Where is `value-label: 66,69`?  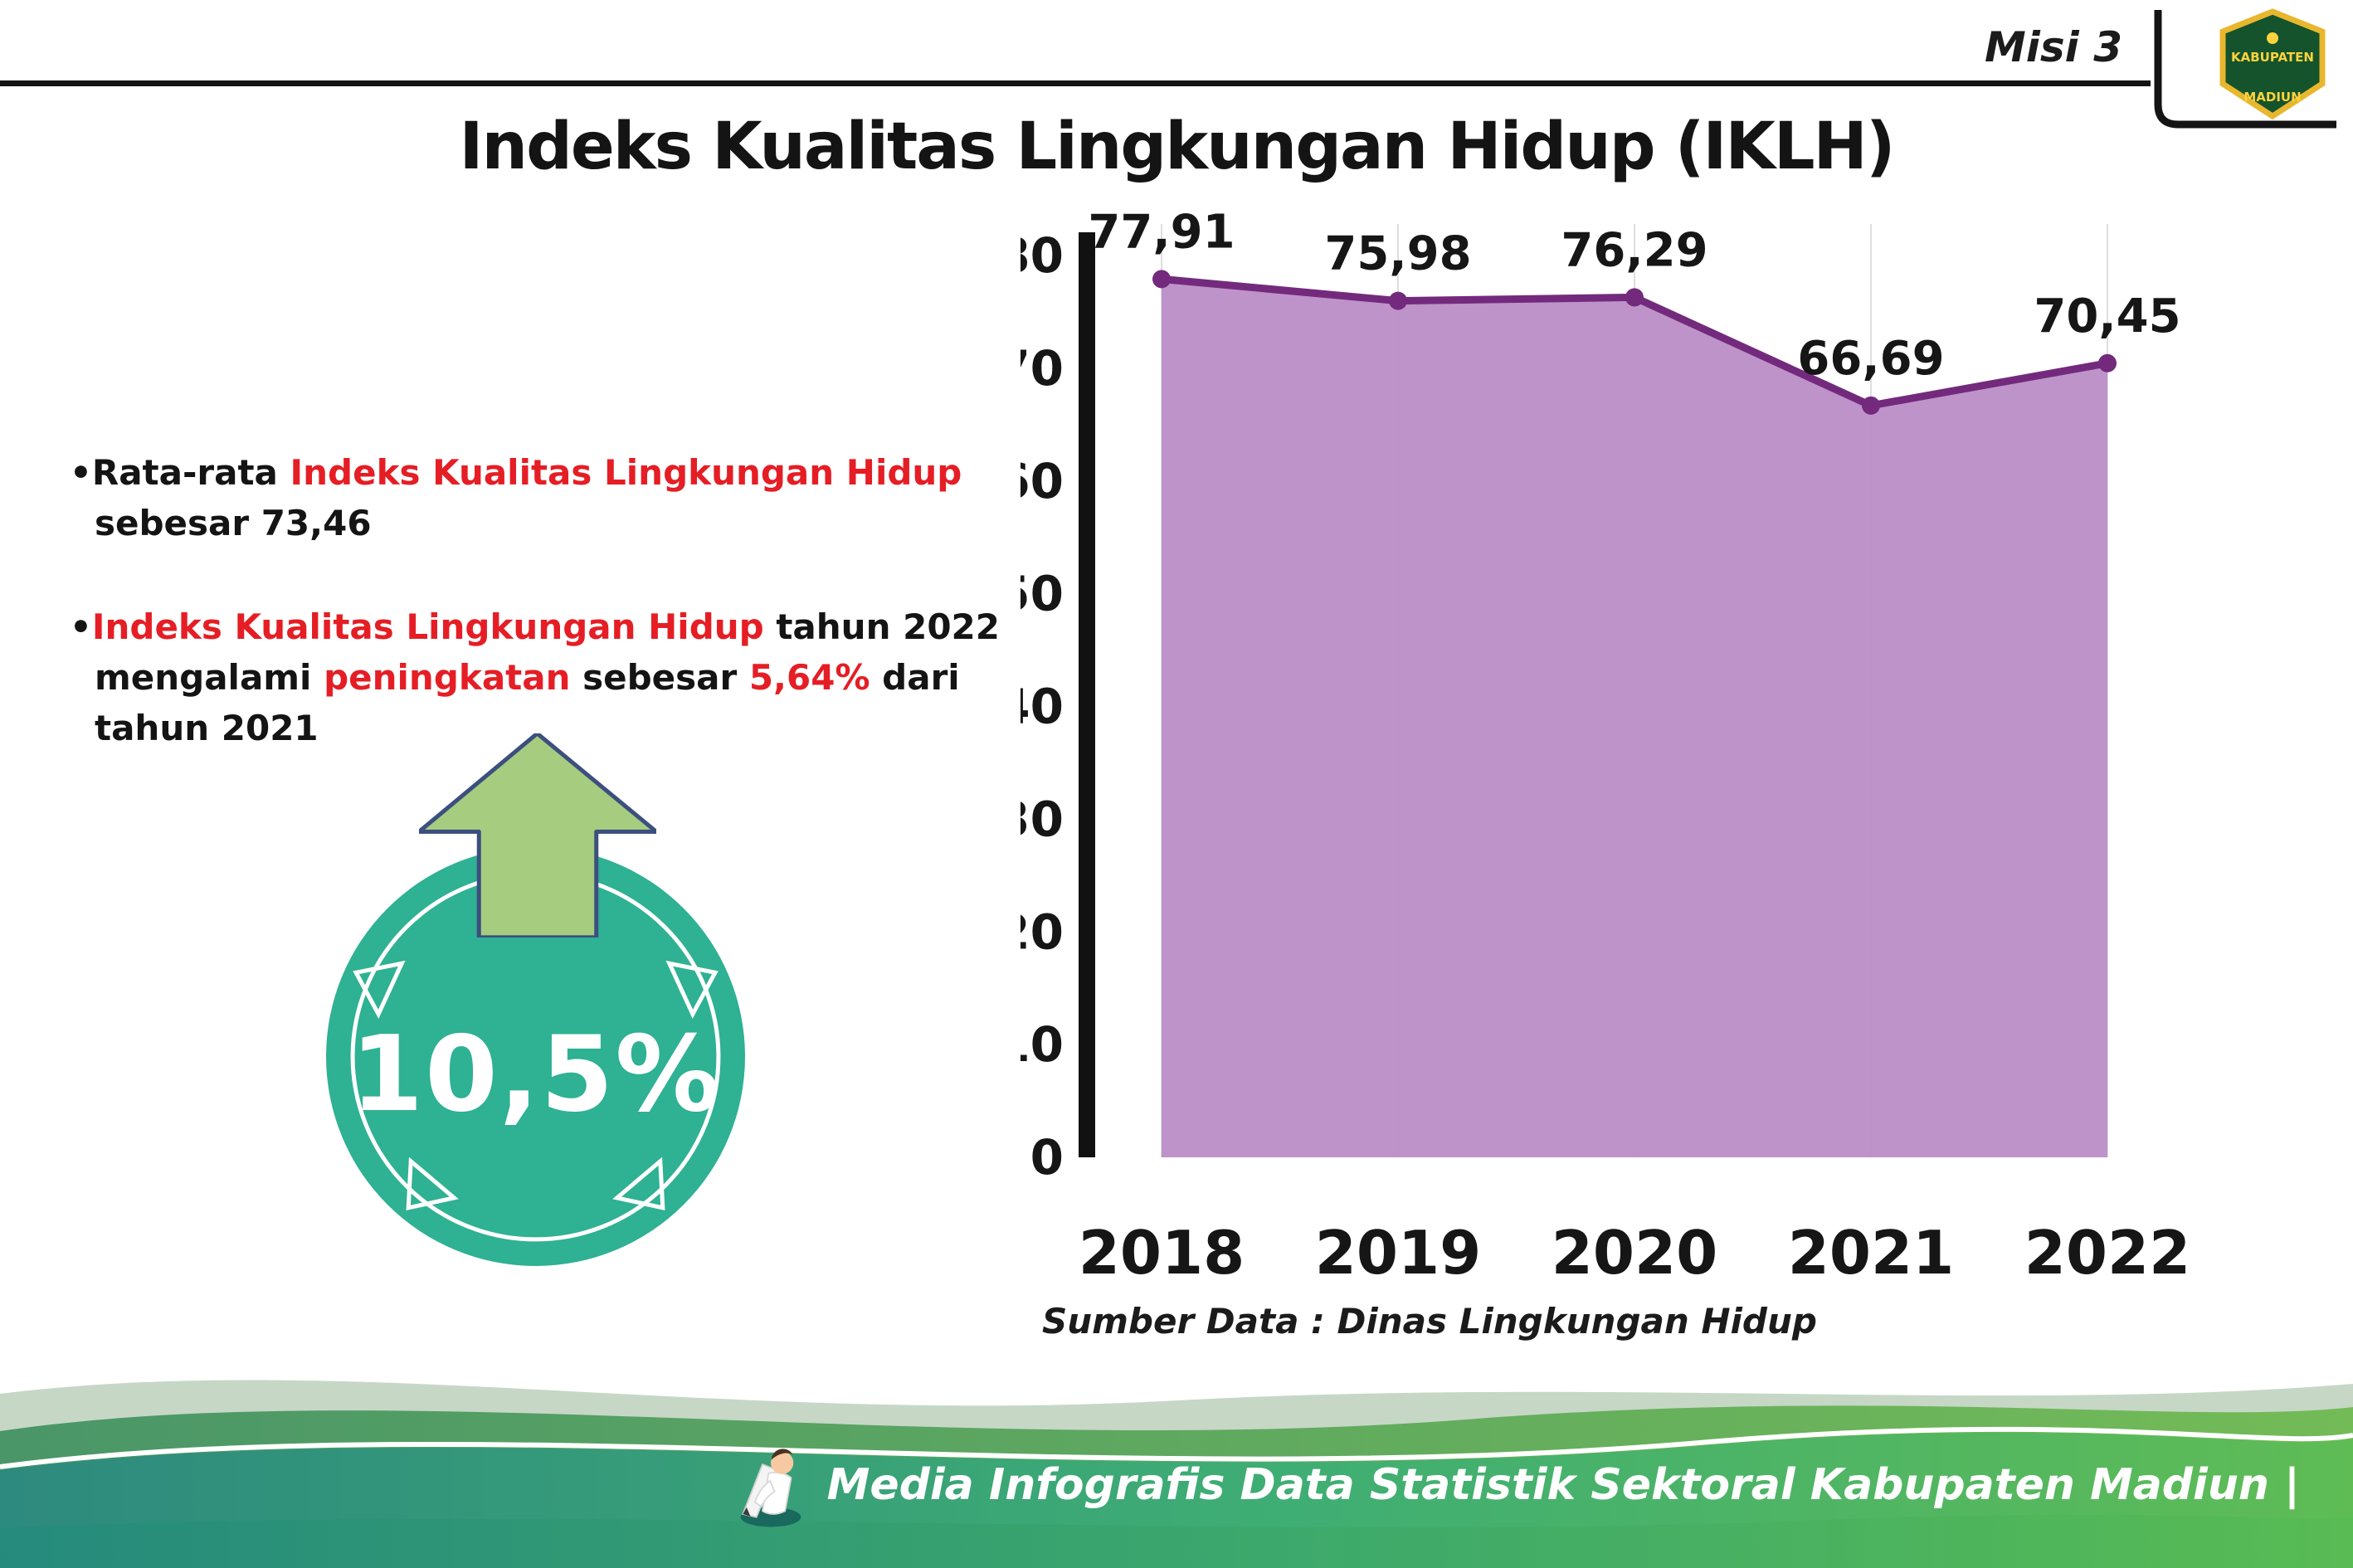 value-label: 66,69 is located at coordinates (1870, 359).